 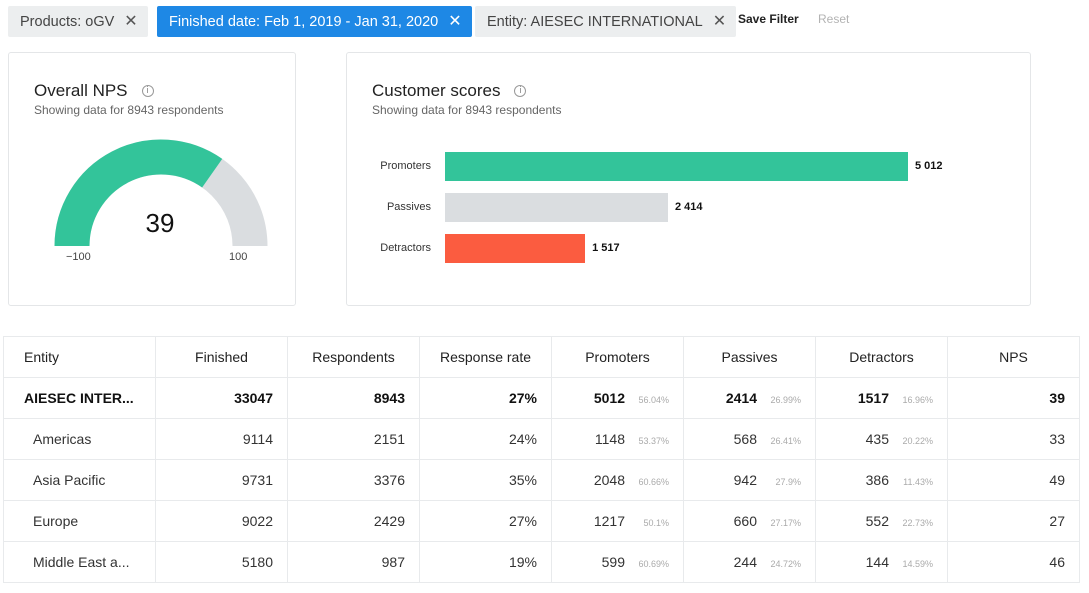 I want to click on cell-detractors-count: 386, so click(x=877, y=480).